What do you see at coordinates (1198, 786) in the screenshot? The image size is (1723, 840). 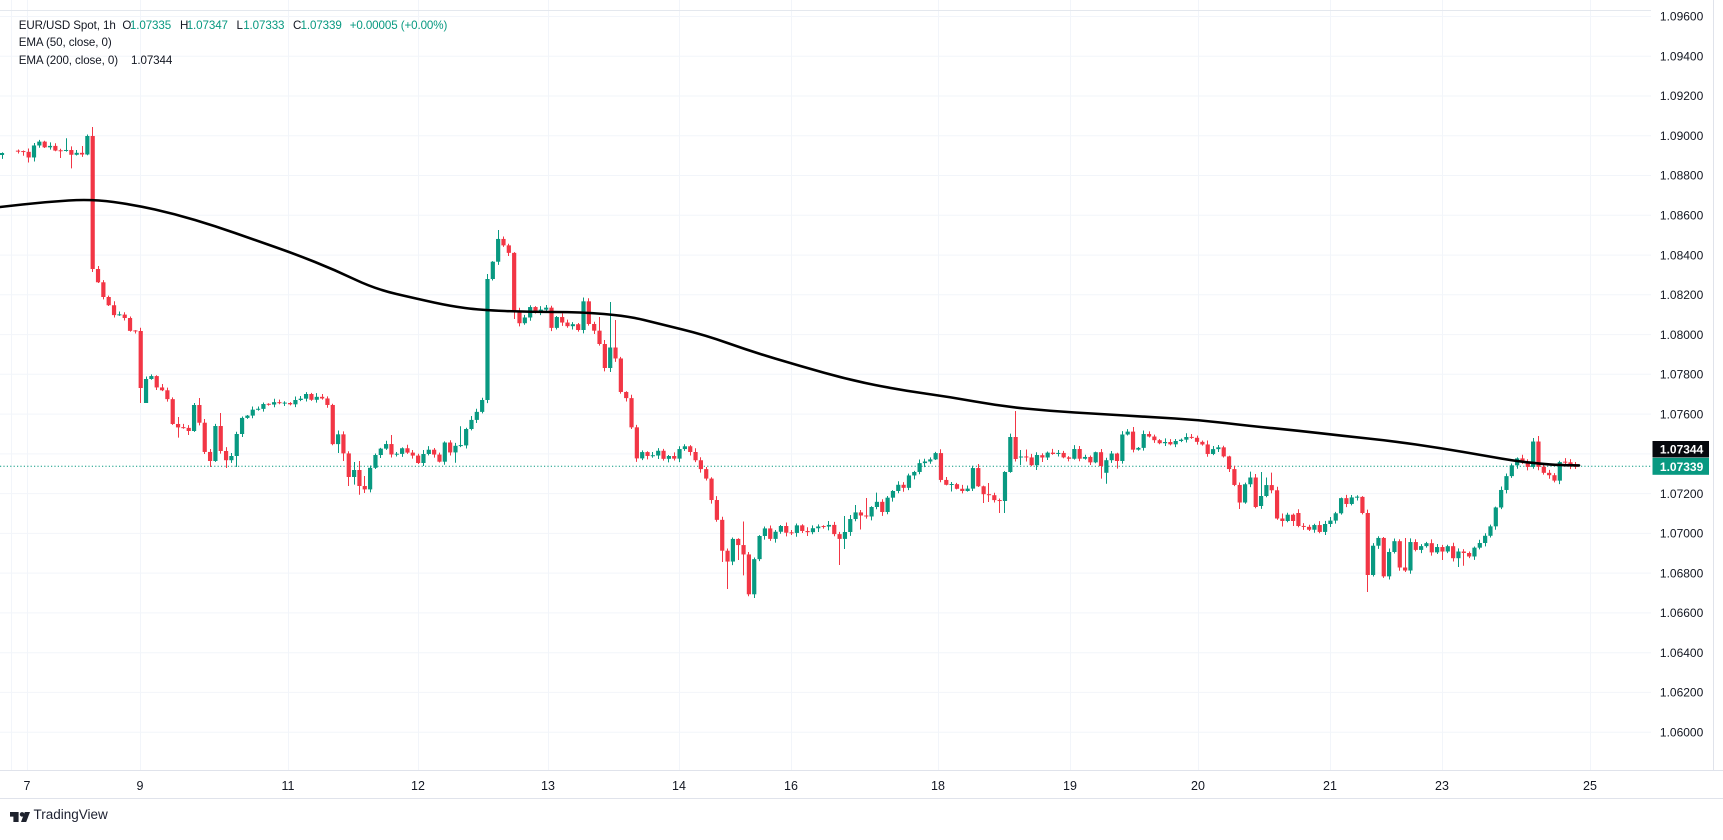 I see `svg-text: 20` at bounding box center [1198, 786].